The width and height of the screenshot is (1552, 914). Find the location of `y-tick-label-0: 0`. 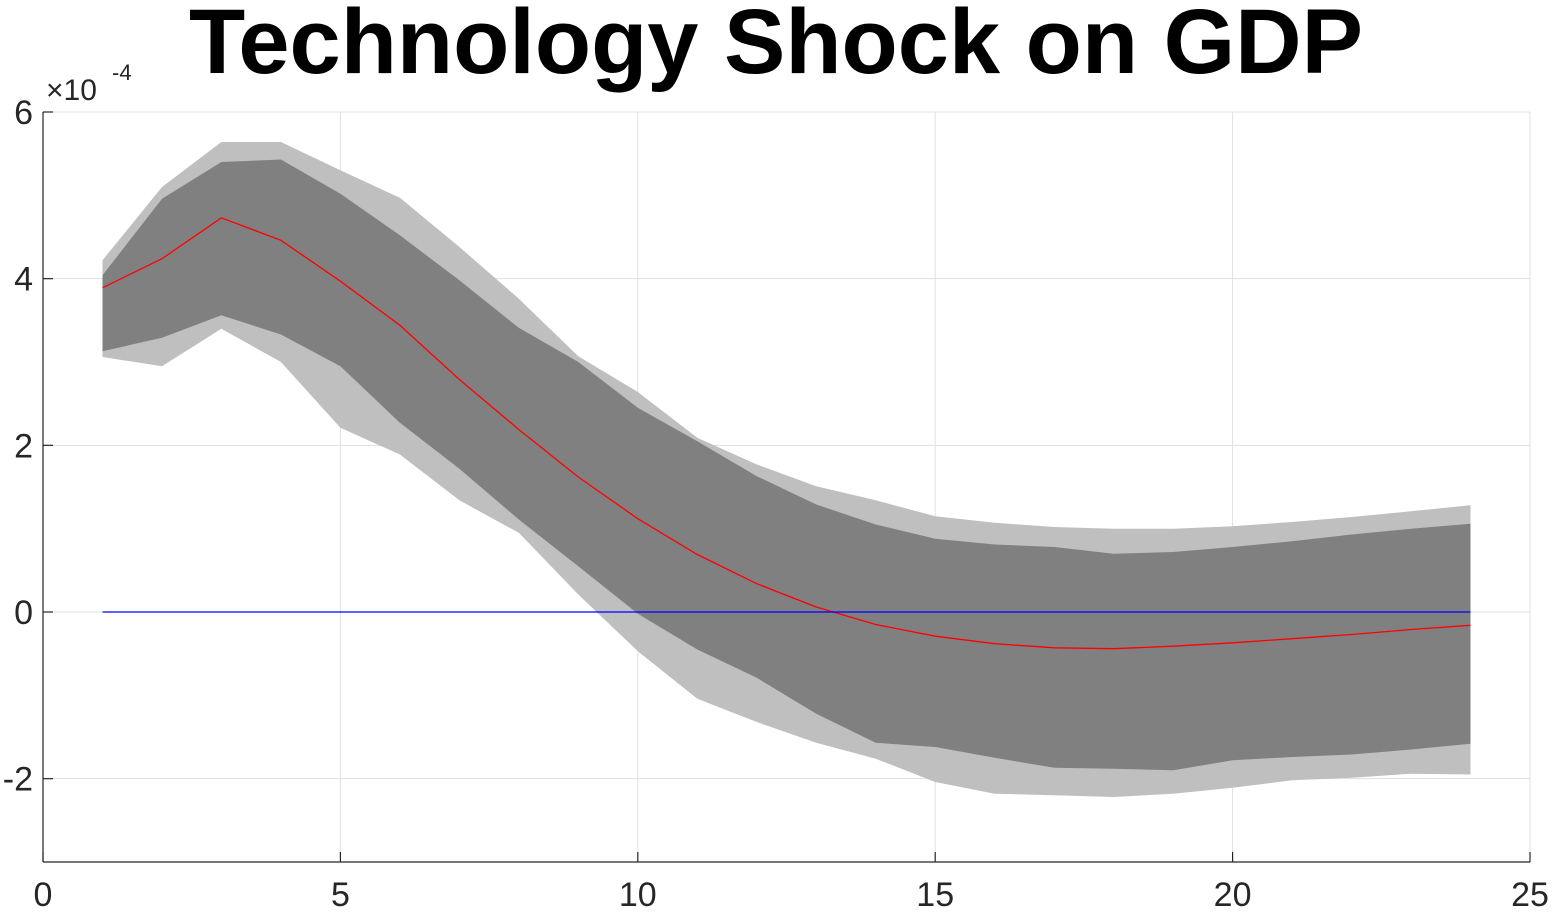

y-tick-label-0: 0 is located at coordinates (23, 613).